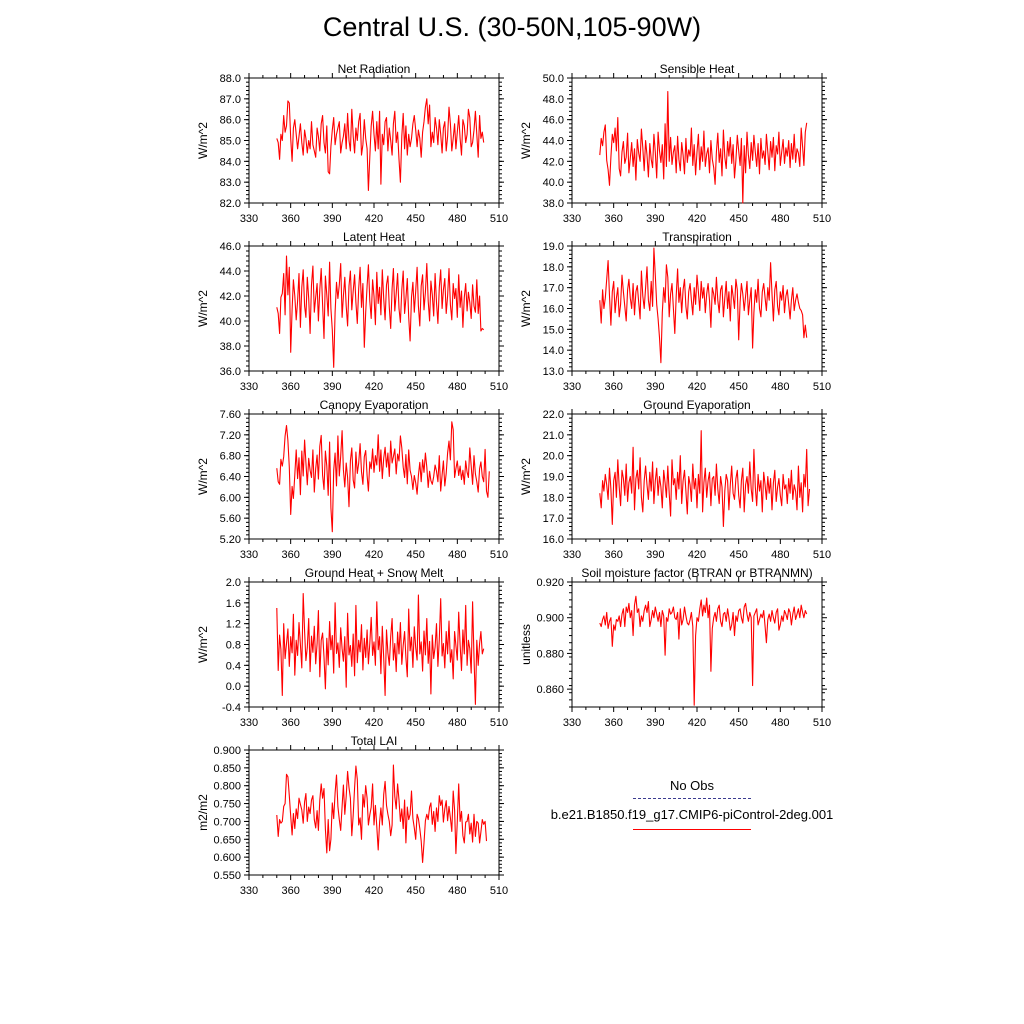 The image size is (1024, 1024). I want to click on y-tick-label: 7.60, so click(230, 415).